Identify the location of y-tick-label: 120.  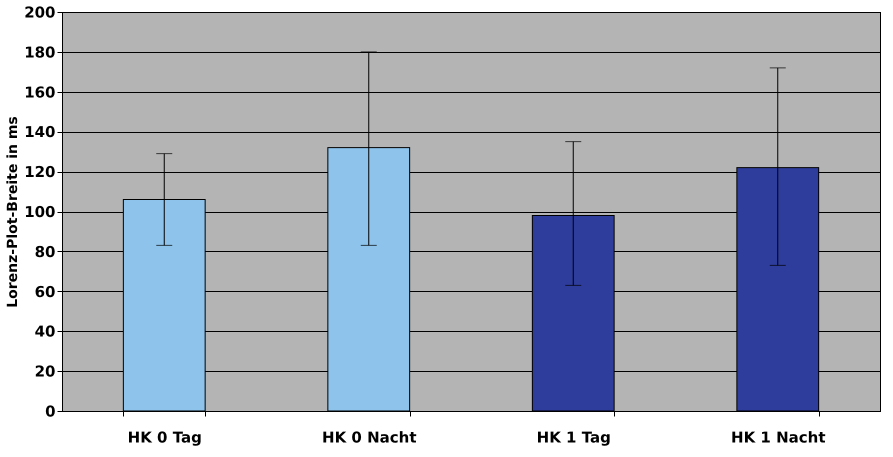
(40, 172).